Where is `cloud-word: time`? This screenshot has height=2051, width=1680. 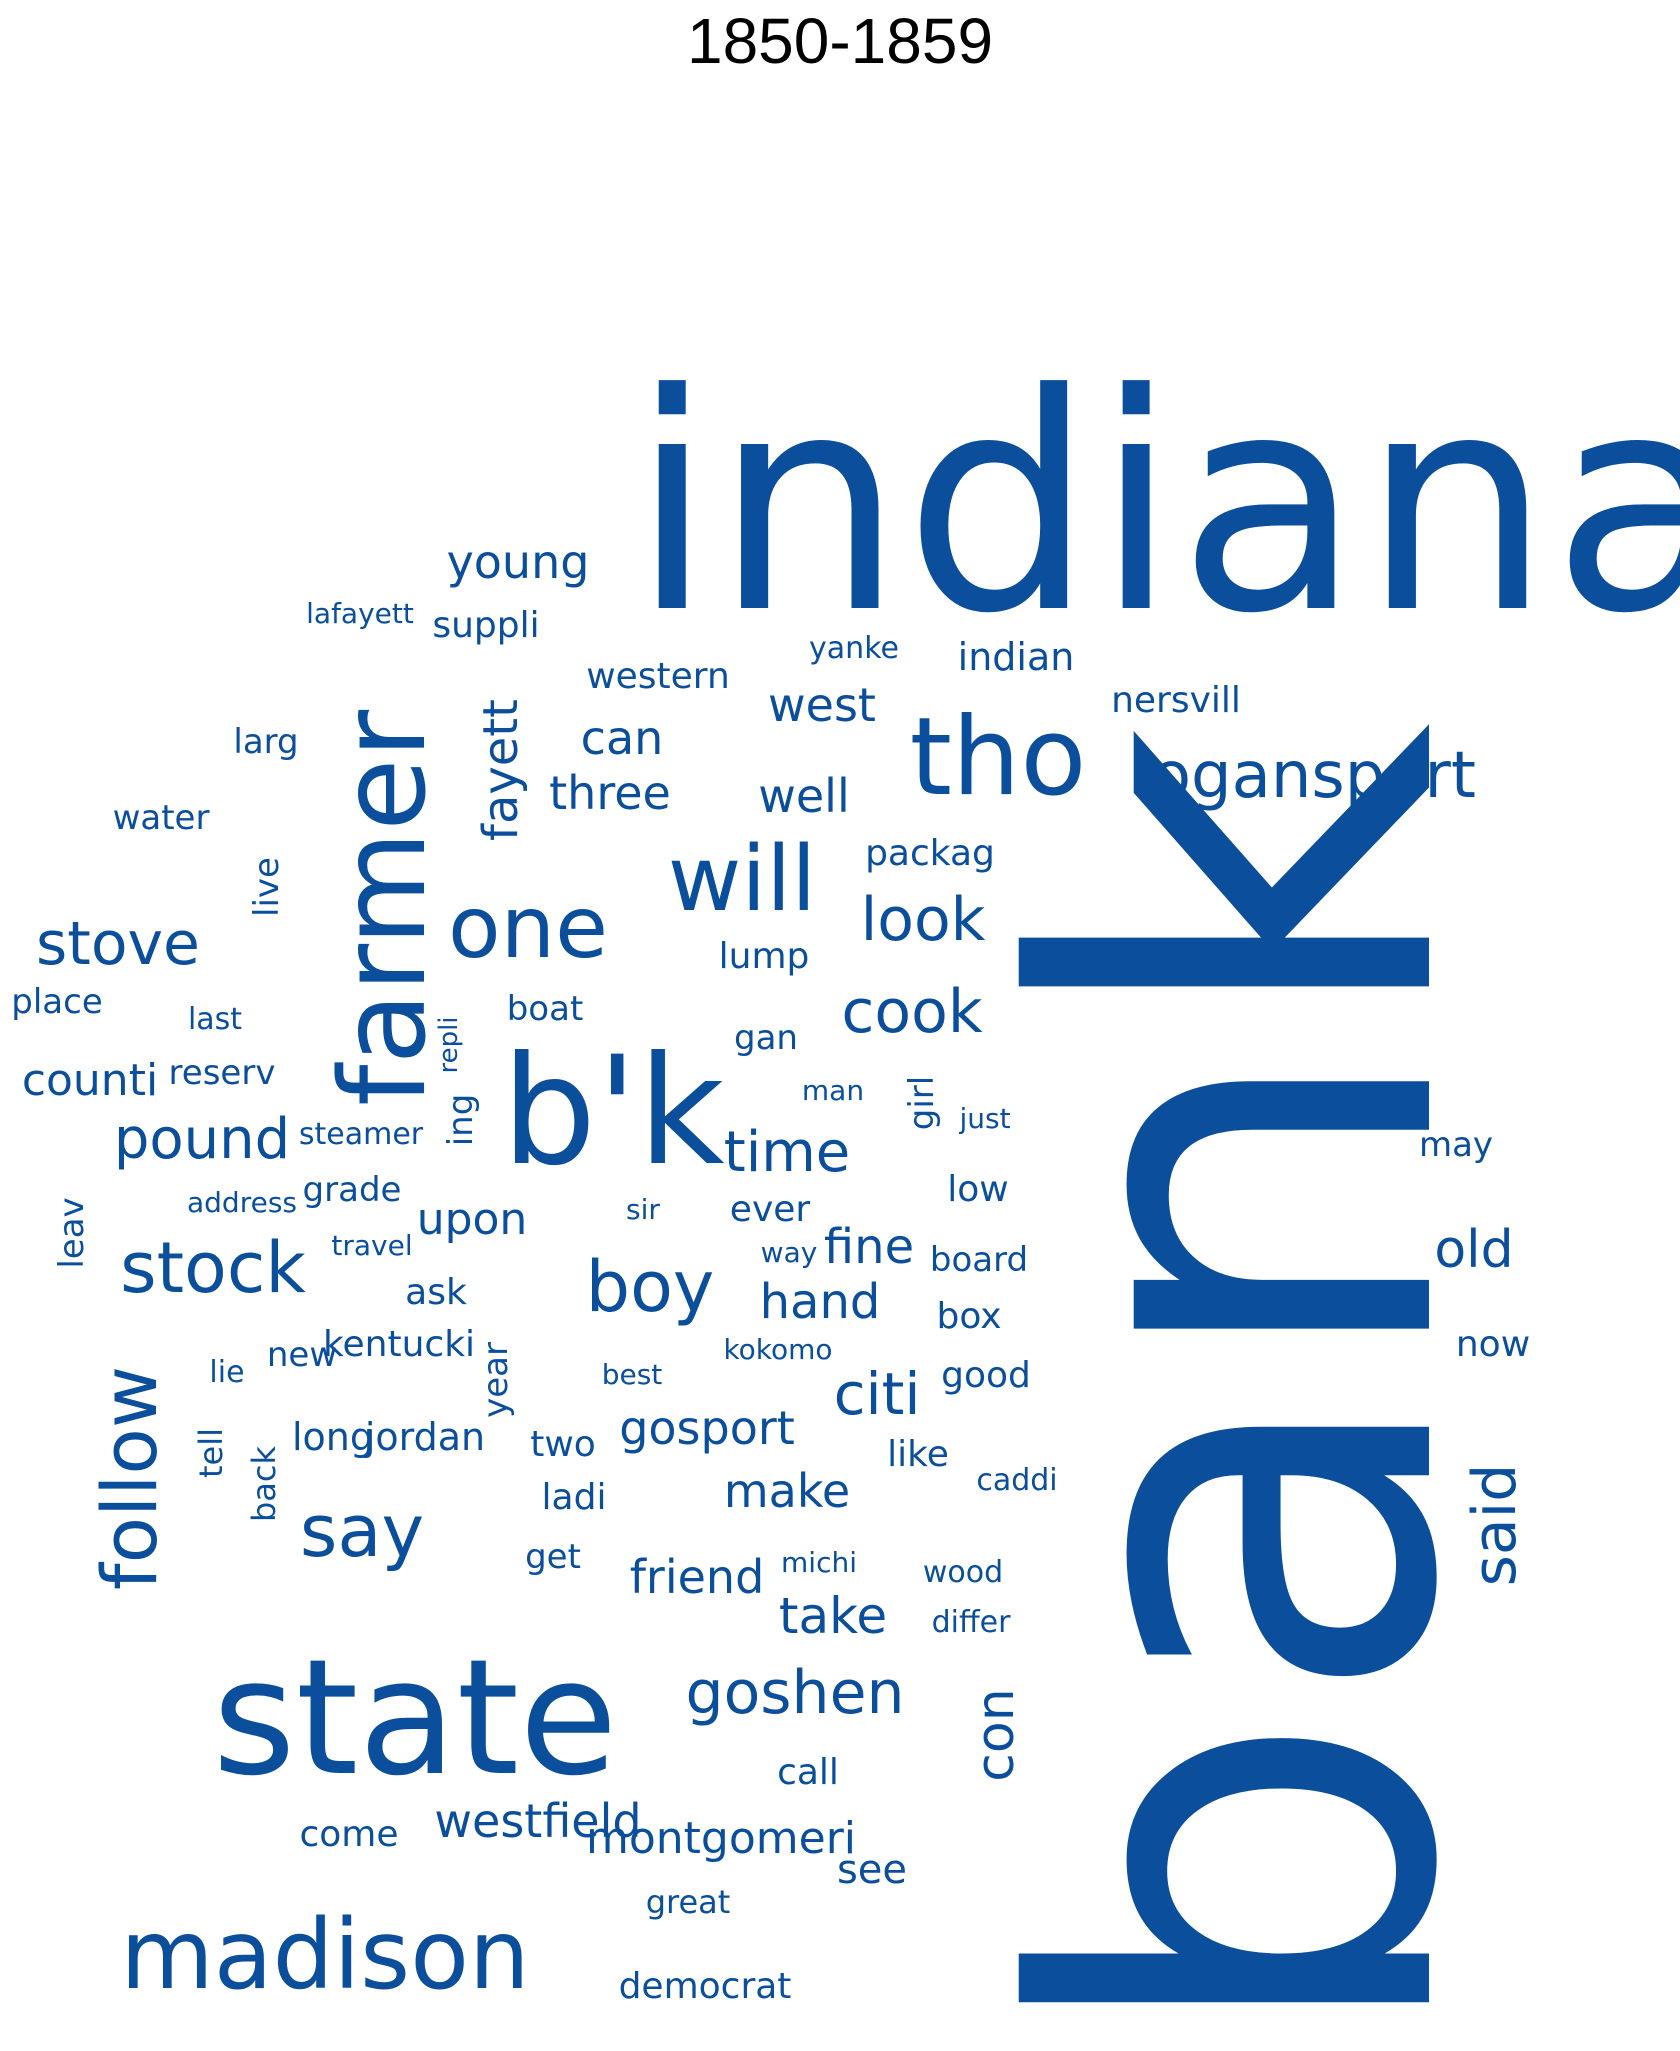 cloud-word: time is located at coordinates (787, 1152).